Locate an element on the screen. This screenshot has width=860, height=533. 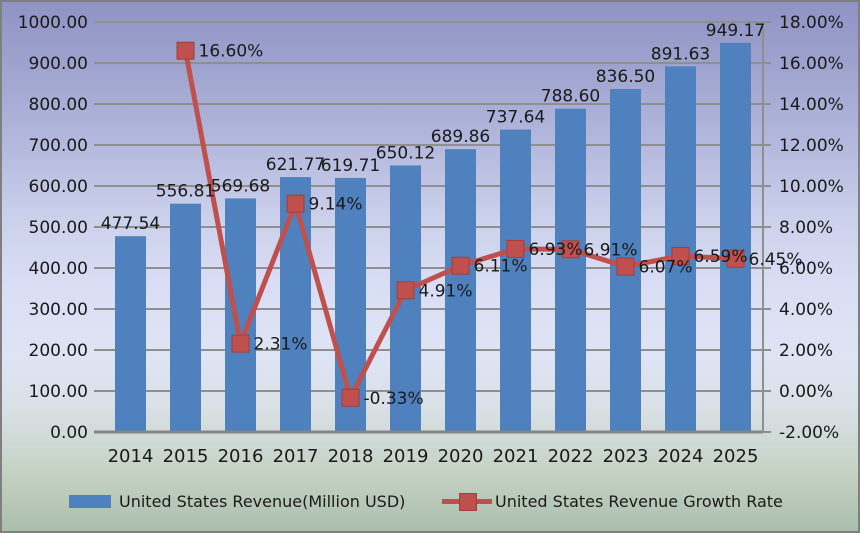
left-axis-tick-label: 200.00 is located at coordinates (58, 351).